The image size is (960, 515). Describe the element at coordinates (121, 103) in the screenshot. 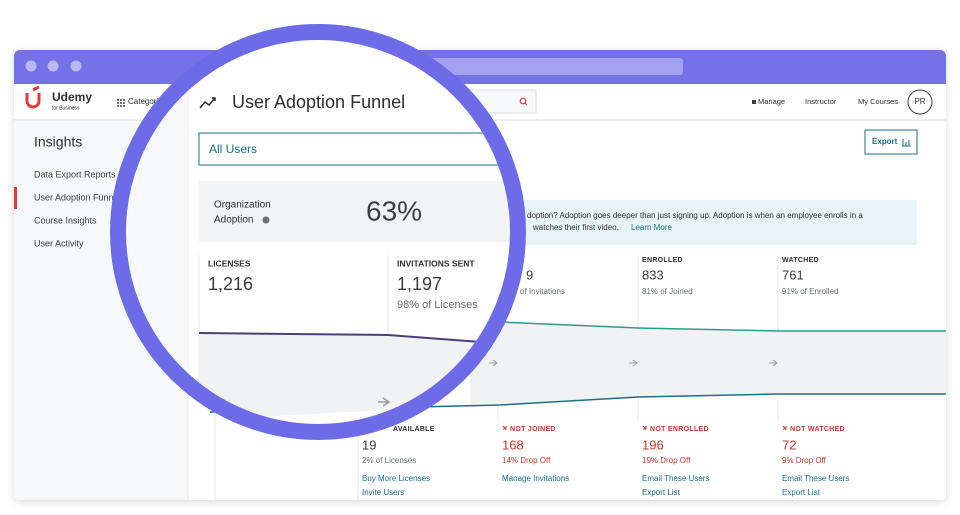

I see `grid-icon` at that location.